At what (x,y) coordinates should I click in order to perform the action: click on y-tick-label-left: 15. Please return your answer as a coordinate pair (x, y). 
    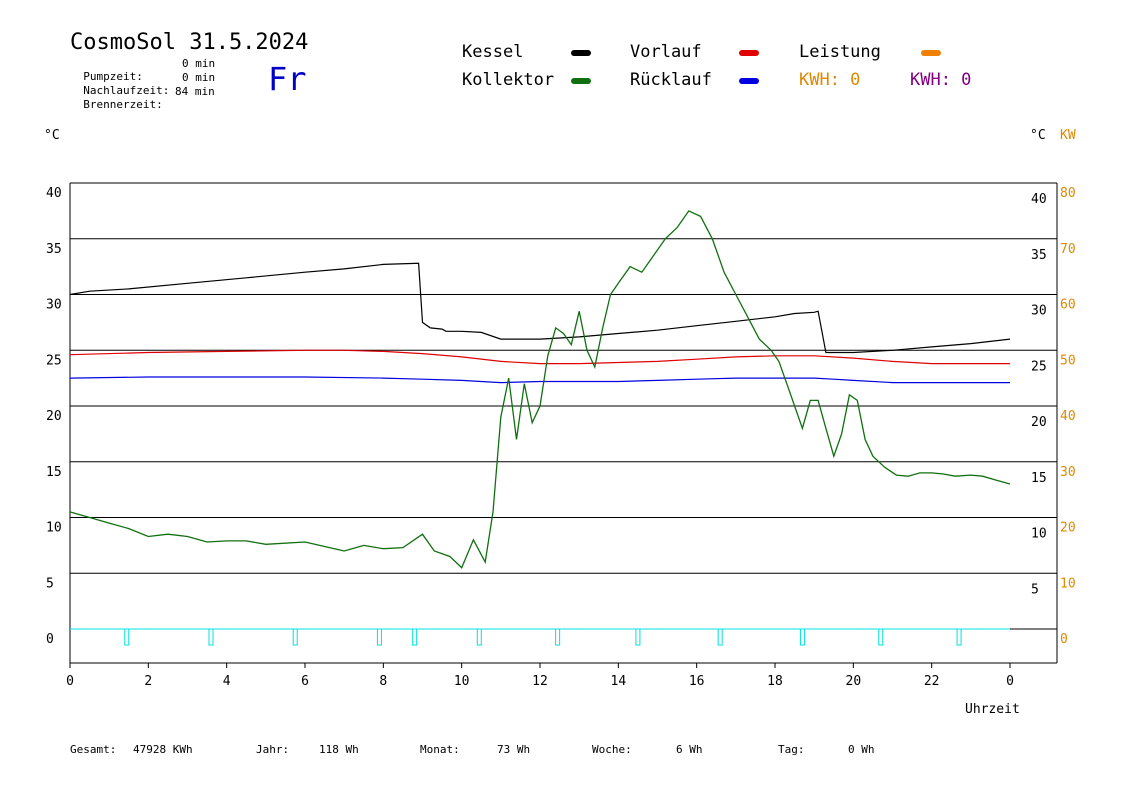
    Looking at the image, I should click on (54, 472).